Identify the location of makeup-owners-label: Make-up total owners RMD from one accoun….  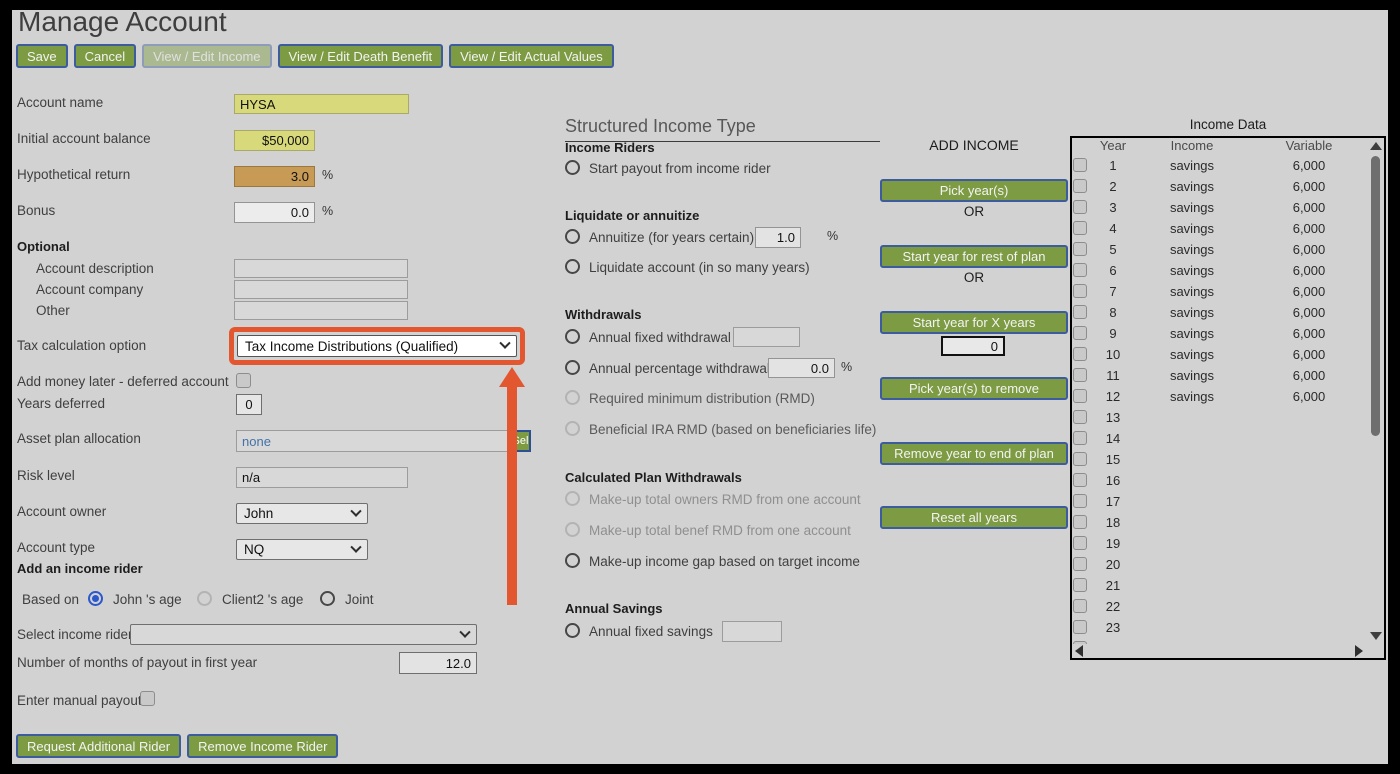
(725, 499).